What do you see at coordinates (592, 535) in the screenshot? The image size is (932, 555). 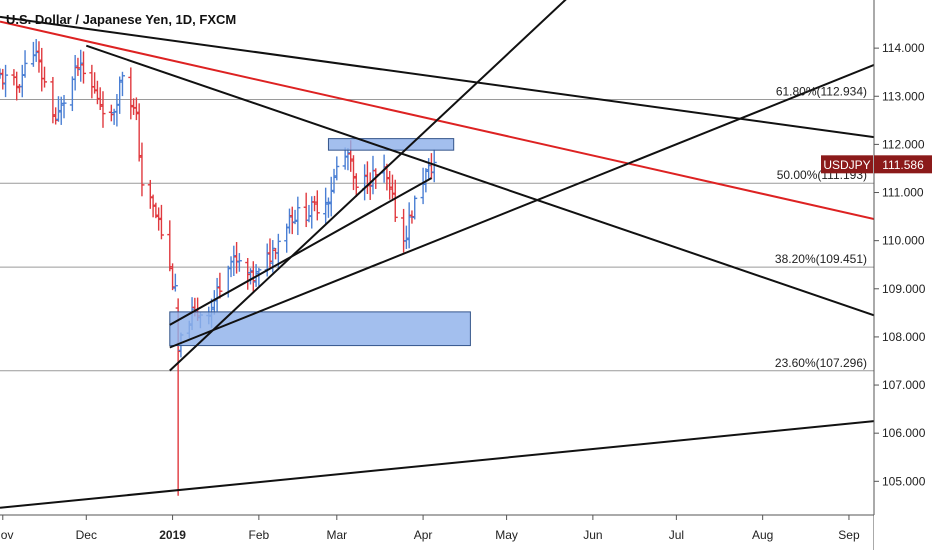 I see `time-tick-label: Jun` at bounding box center [592, 535].